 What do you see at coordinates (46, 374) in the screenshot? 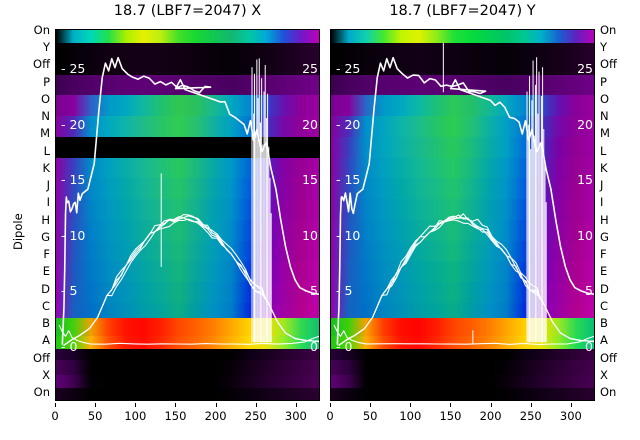
I see `category-tick-label-left: X` at bounding box center [46, 374].